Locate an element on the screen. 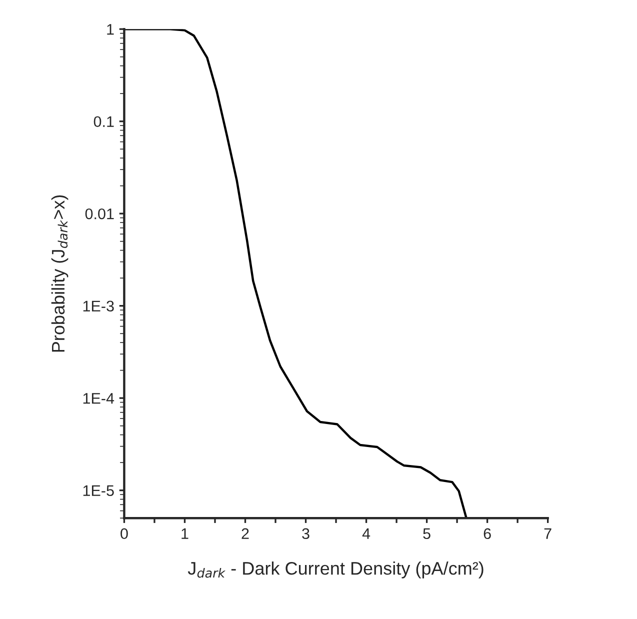 The image size is (637, 619). x-tick-label: 6 is located at coordinates (487, 534).